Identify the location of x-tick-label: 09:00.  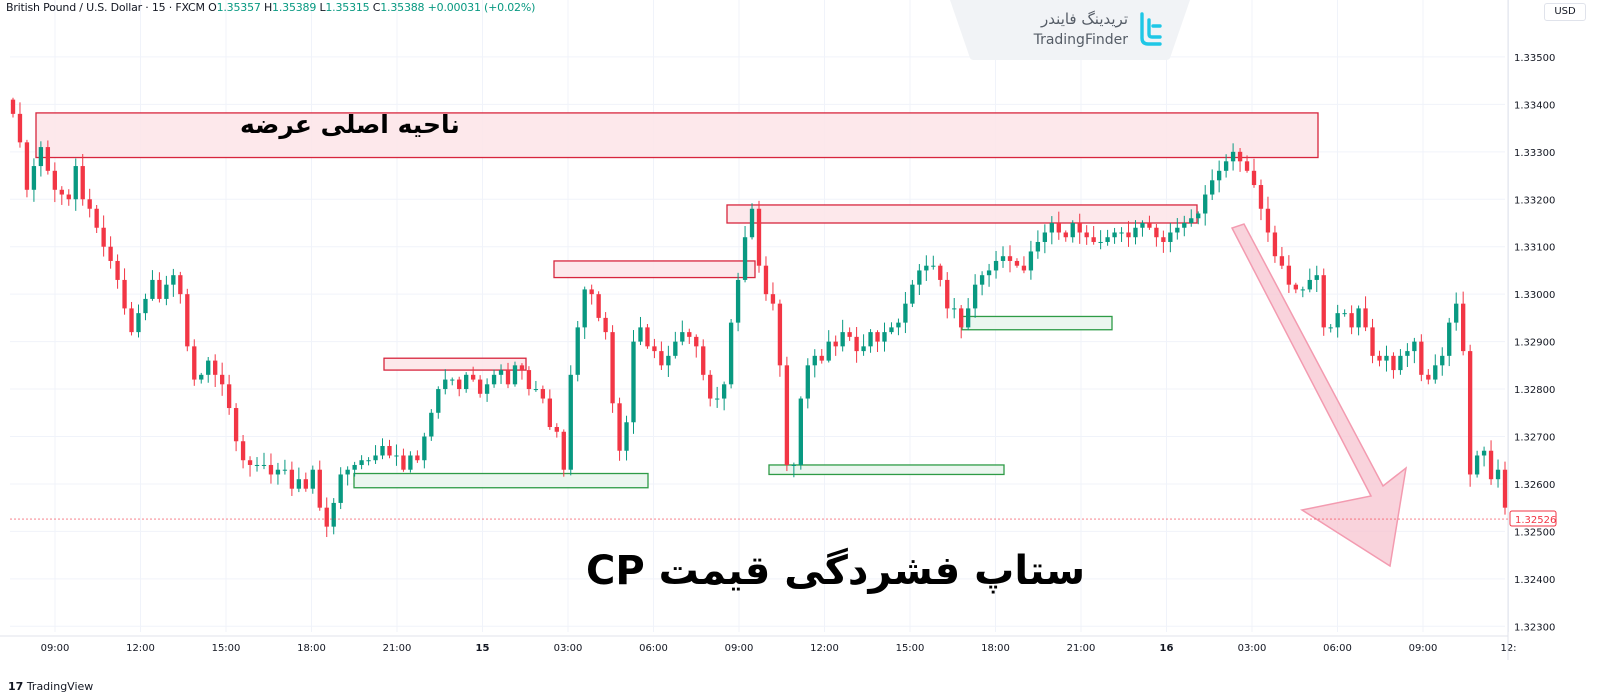
(739, 648).